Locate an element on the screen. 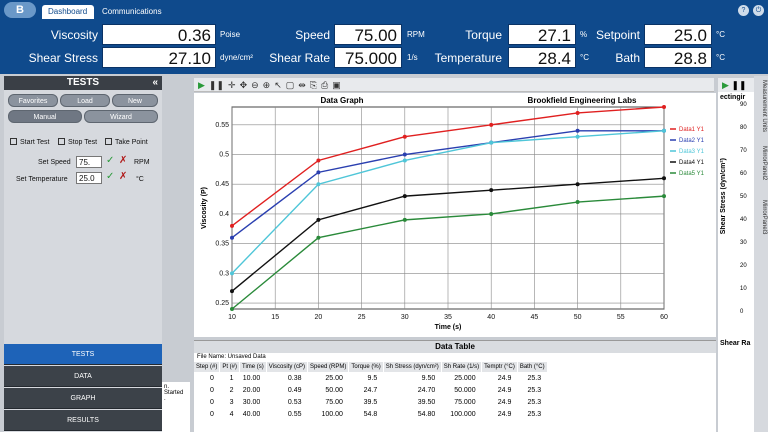  table-cell: 0.38 is located at coordinates (294, 378).